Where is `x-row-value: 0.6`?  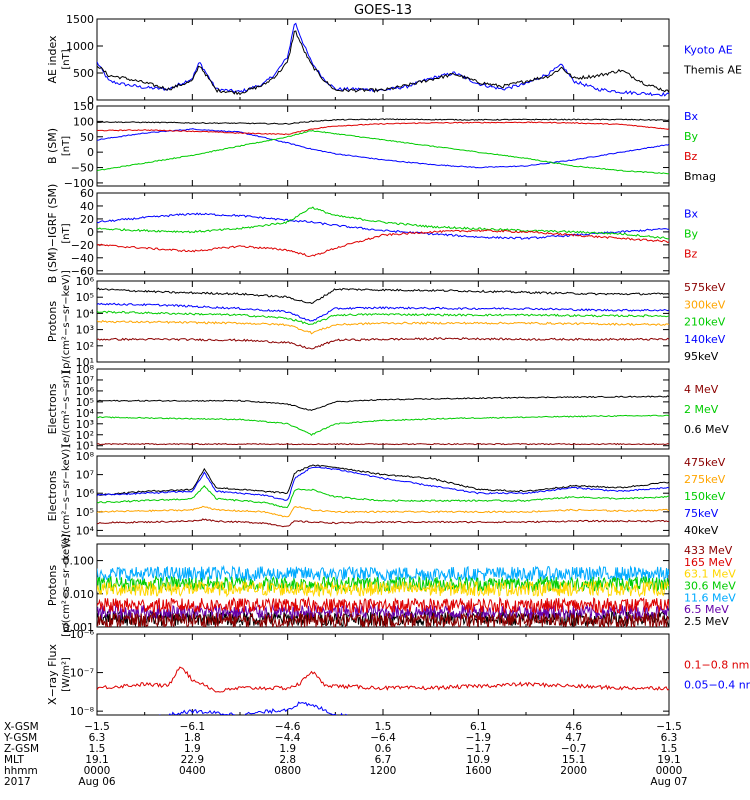 x-row-value: 0.6 is located at coordinates (383, 749).